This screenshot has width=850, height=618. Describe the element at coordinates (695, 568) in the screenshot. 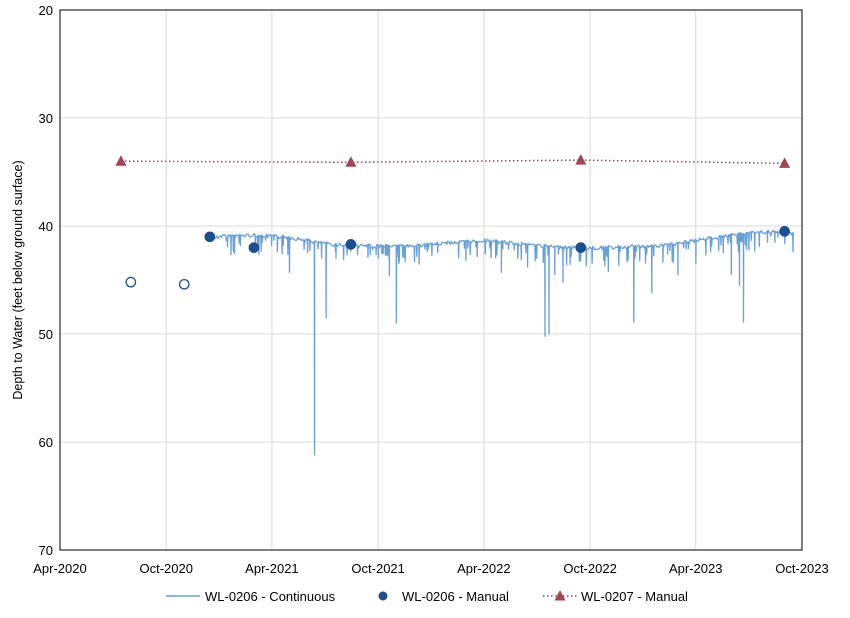

I see `x-tick-label: Apr-2023` at that location.